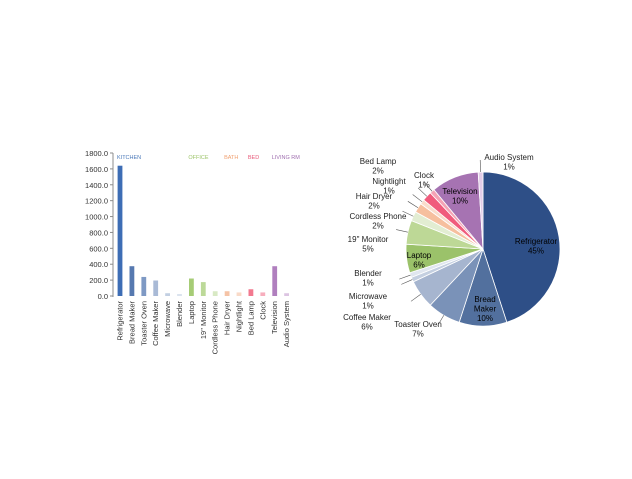 Image resolution: width=632 pixels, height=479 pixels. Describe the element at coordinates (103, 296) in the screenshot. I see `y-tick-label: 0.0` at that location.